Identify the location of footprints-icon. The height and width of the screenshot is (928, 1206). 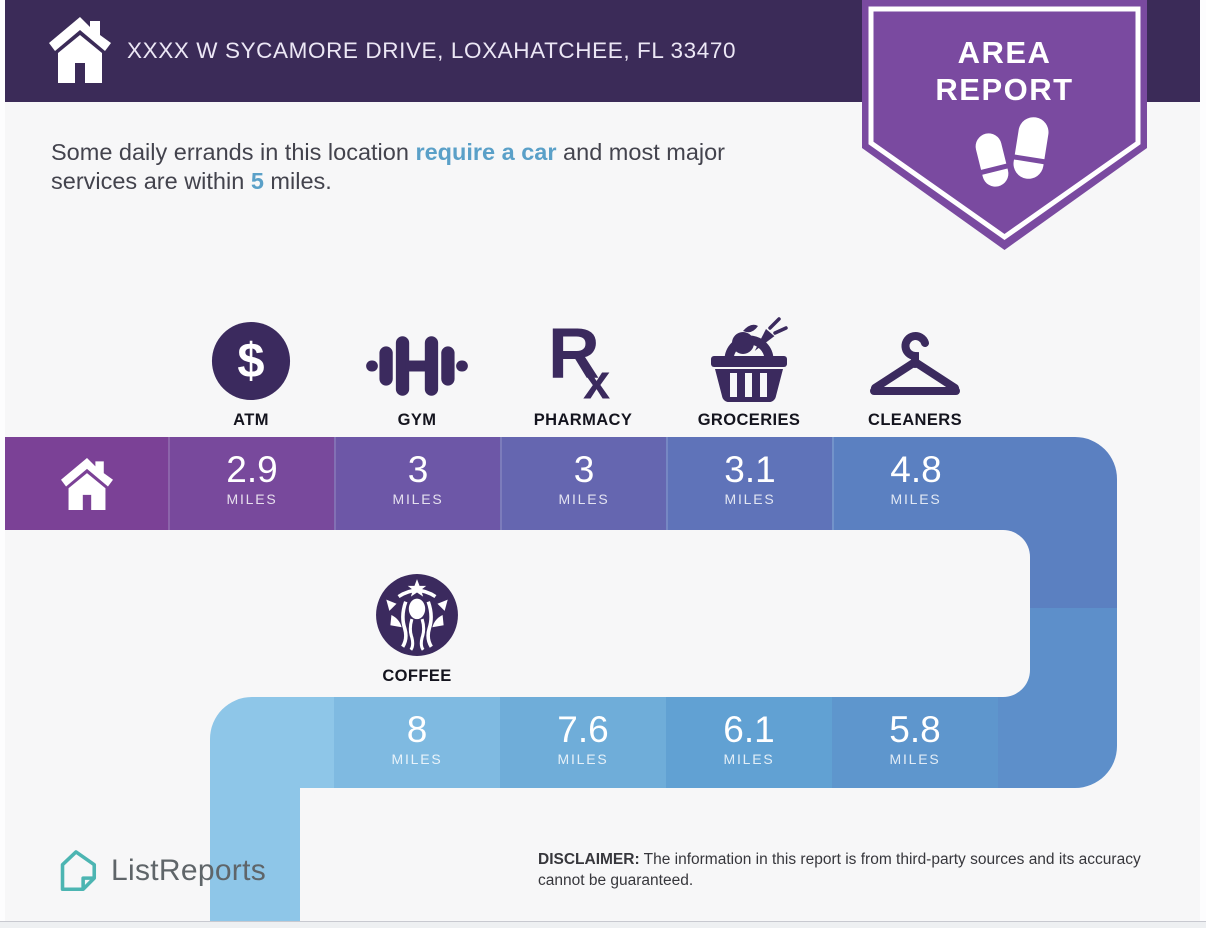
(1012, 152).